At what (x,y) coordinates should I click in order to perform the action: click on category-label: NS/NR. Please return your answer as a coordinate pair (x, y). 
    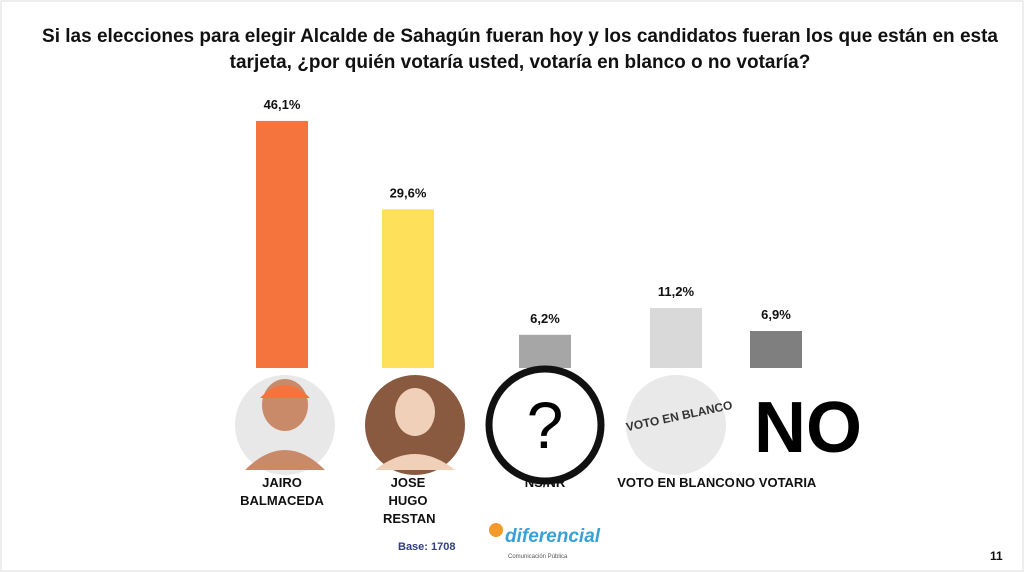
    Looking at the image, I should click on (545, 482).